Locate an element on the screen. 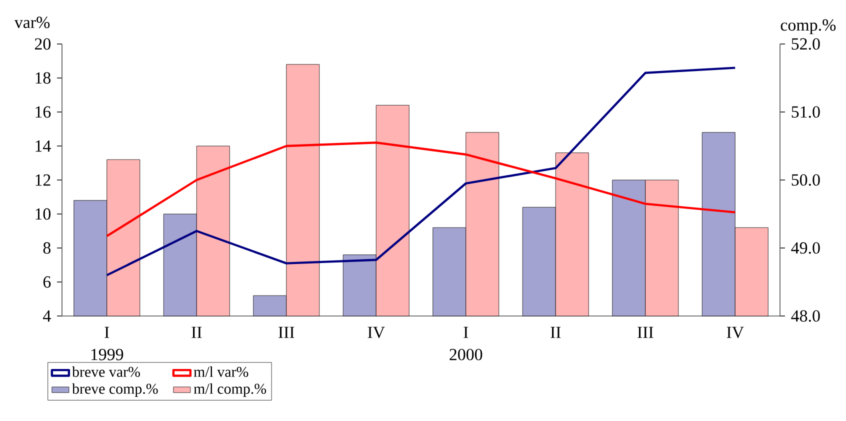 This screenshot has height=421, width=846. y-tick-label: 10 is located at coordinates (43, 214).